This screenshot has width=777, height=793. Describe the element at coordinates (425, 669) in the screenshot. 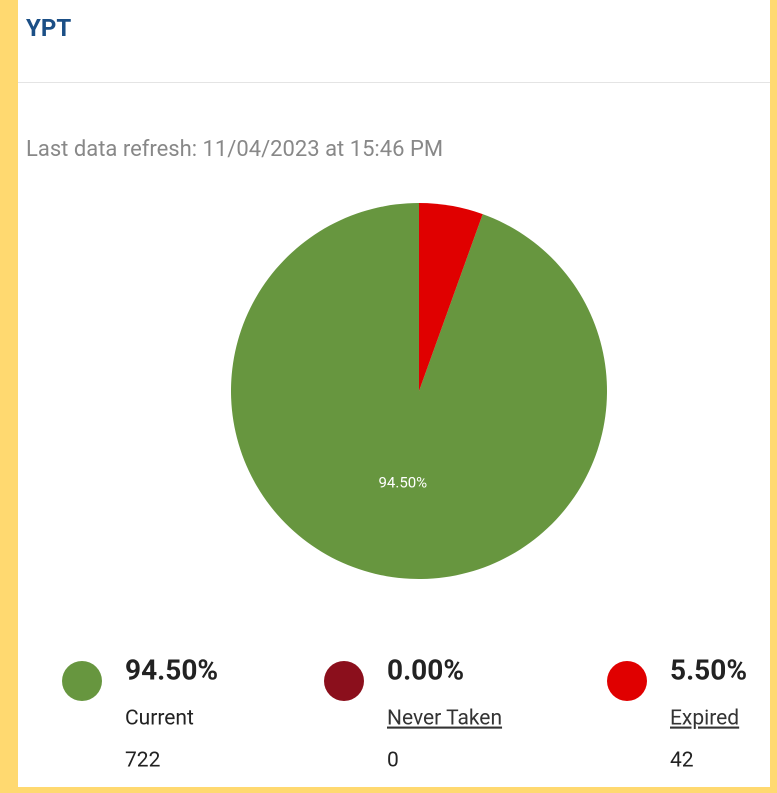

I see `legend-percent: 0.00%` at that location.